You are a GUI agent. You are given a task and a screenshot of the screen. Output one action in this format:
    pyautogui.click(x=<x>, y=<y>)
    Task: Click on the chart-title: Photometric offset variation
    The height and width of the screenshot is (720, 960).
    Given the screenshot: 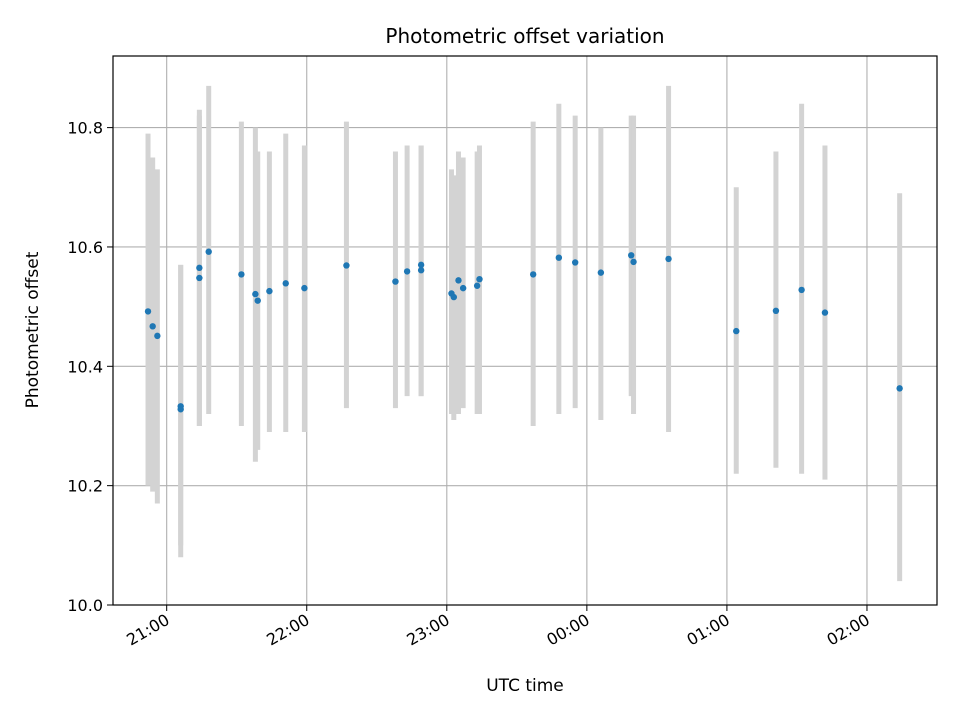 What is the action you would take?
    pyautogui.click(x=524, y=36)
    